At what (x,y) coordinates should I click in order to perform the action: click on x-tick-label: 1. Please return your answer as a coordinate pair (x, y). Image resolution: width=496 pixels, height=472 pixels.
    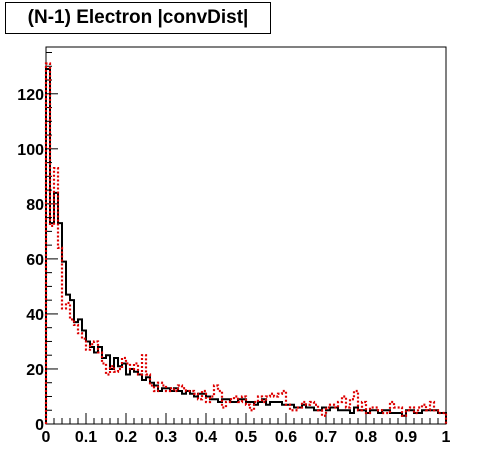
    Looking at the image, I should click on (446, 437).